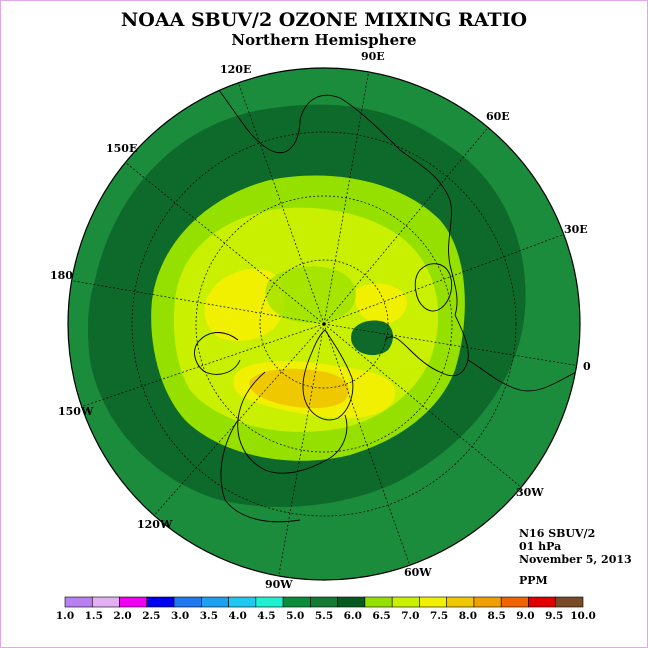  I want to click on coast-alaska, so click(217, 353).